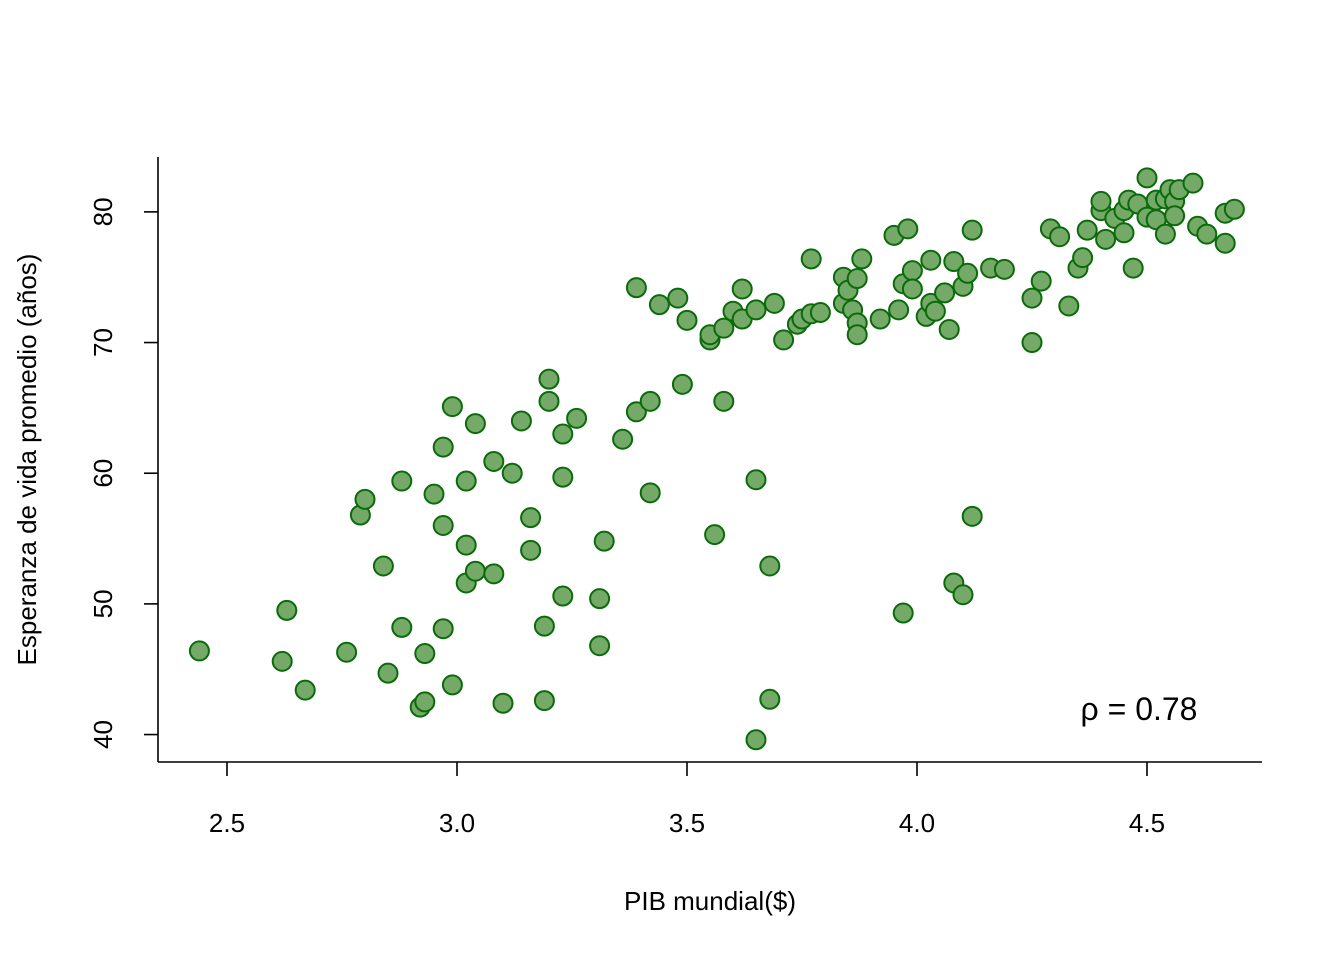 The width and height of the screenshot is (1344, 960). Describe the element at coordinates (103, 342) in the screenshot. I see `y-tick-label: 70` at that location.